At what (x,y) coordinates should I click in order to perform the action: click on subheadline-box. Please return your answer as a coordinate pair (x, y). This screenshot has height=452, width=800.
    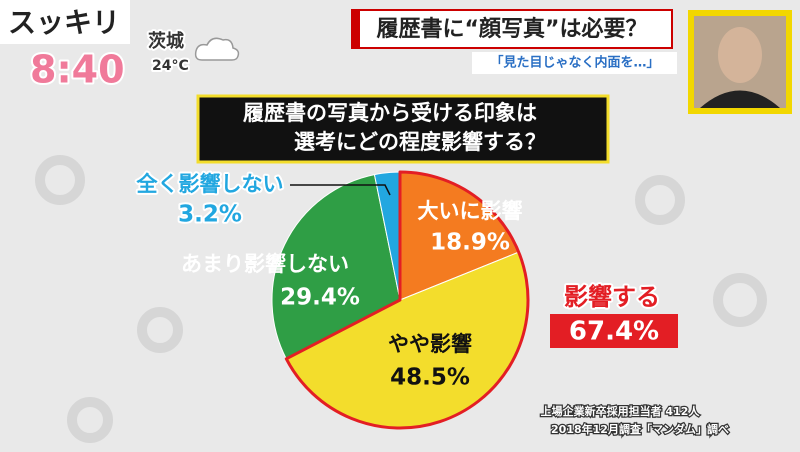
    Looking at the image, I should click on (574, 63).